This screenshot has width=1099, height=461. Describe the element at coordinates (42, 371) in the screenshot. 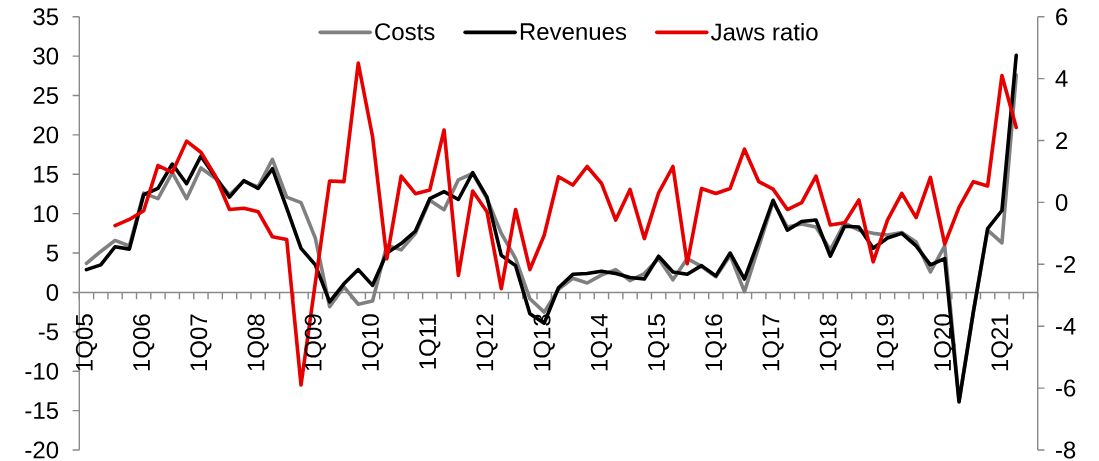

I see `y-tick-label: -10` at that location.